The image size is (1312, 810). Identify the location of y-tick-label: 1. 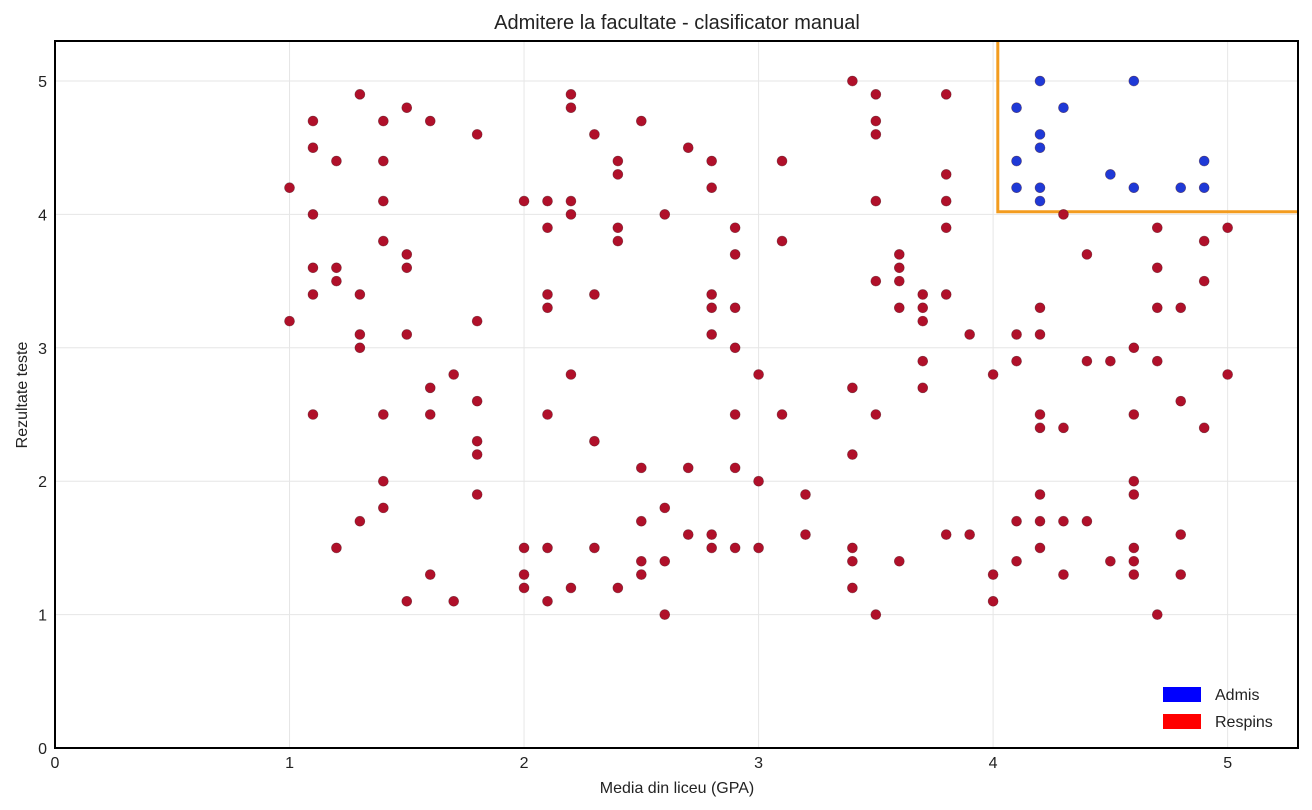
(42, 616).